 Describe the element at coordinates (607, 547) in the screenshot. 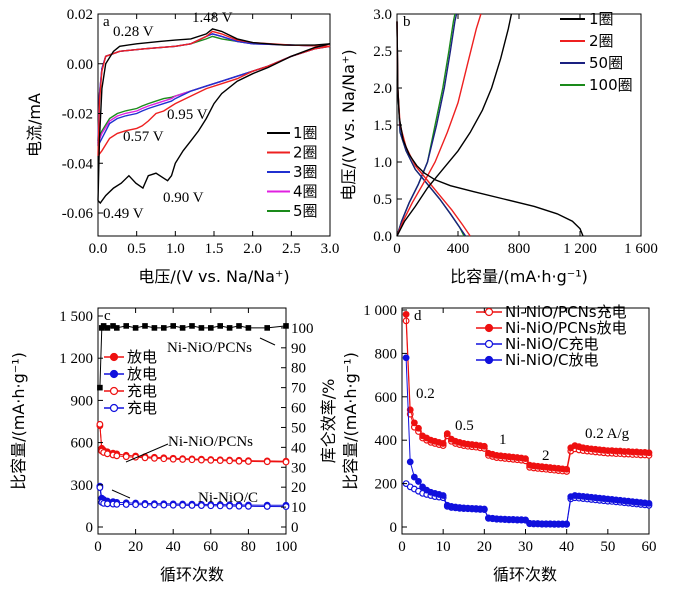

I see `d-xtick-label: 50` at that location.